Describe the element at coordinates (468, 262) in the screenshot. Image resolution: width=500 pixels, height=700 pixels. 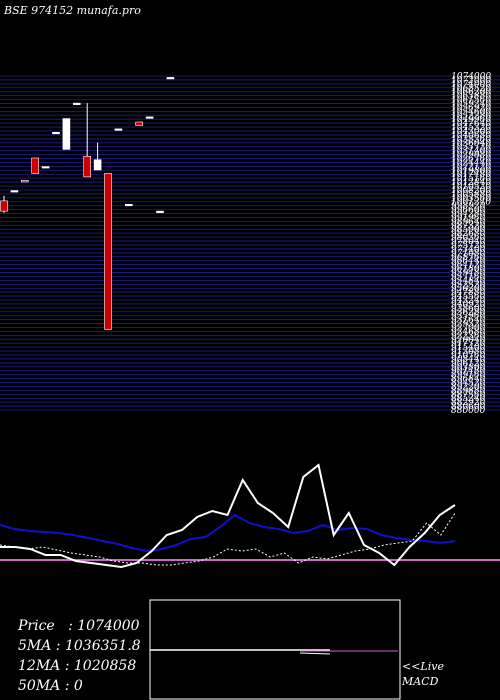
I see `price-tick-label: 966440` at that location.